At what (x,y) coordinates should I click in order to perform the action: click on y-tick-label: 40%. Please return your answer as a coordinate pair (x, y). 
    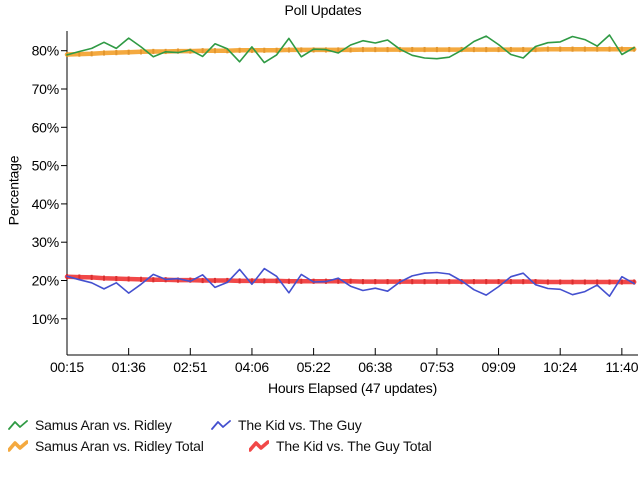
    Looking at the image, I should click on (45, 204).